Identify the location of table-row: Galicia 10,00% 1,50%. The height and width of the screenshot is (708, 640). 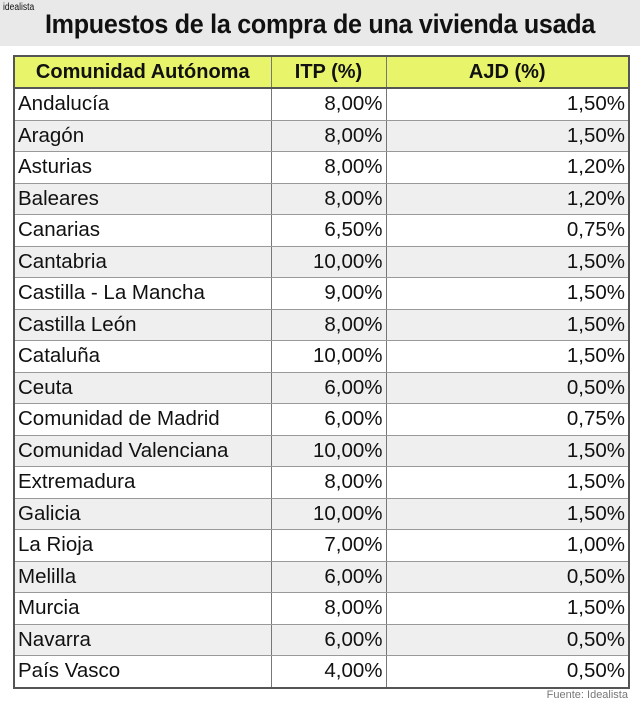
(321, 514).